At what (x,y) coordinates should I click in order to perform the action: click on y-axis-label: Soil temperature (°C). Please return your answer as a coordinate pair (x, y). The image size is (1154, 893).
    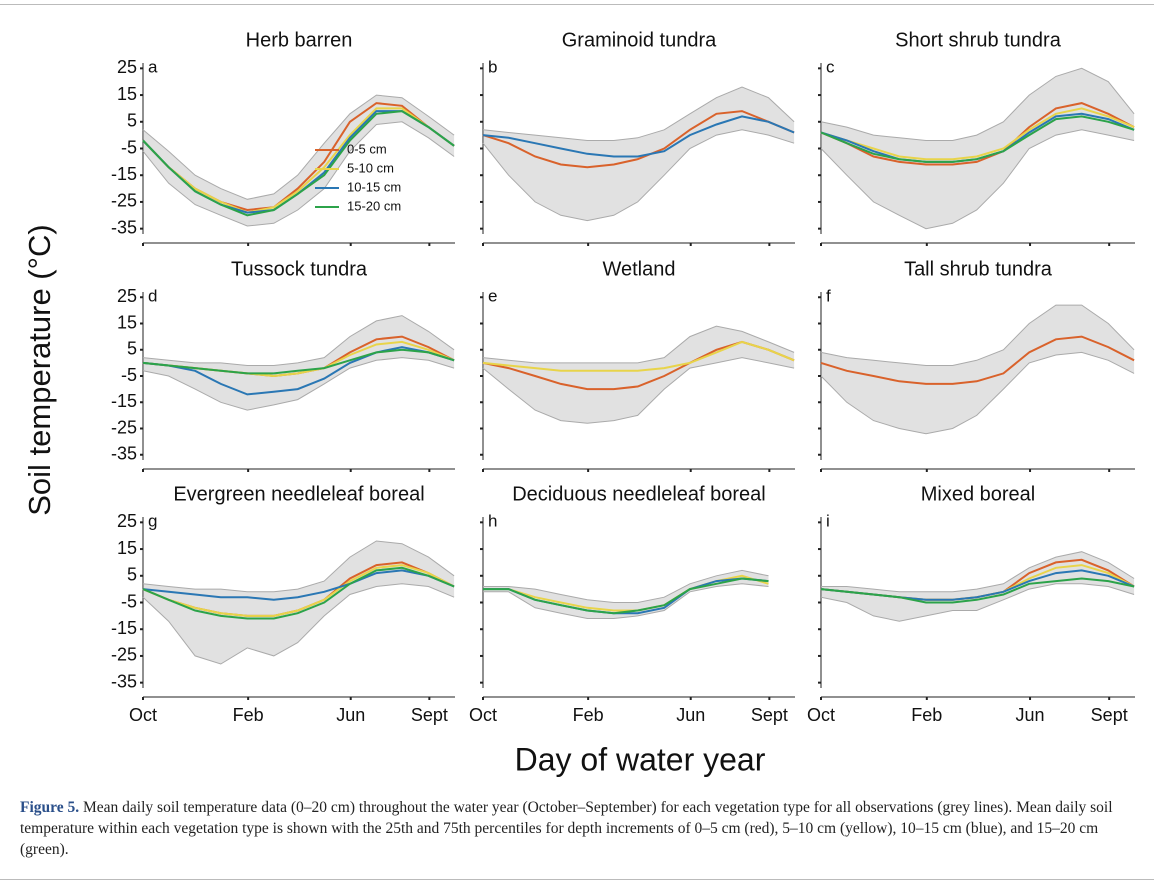
    Looking at the image, I should click on (39, 370).